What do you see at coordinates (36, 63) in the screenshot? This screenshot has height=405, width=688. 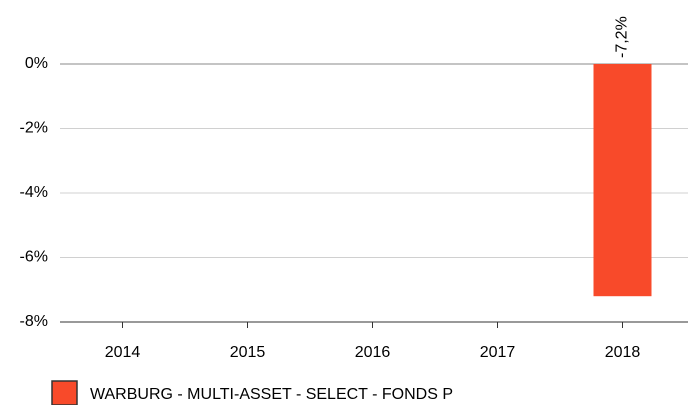 I see `y-tick-label: 0%` at bounding box center [36, 63].